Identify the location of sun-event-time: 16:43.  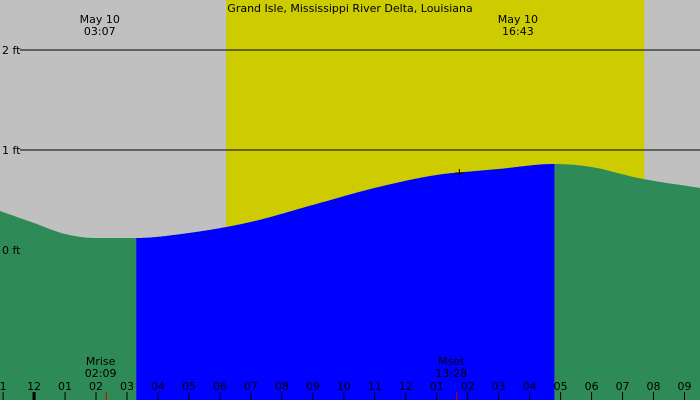
(518, 31).